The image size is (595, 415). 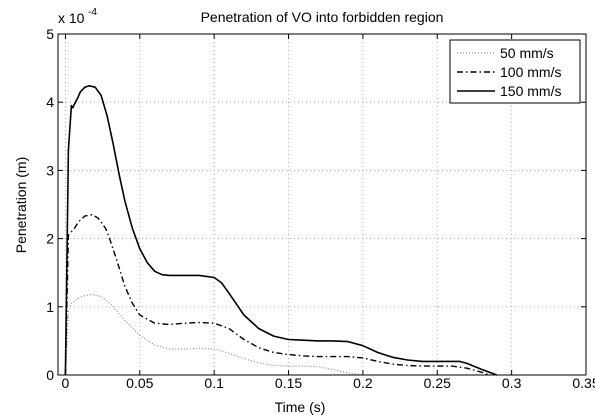 What do you see at coordinates (363, 383) in the screenshot?
I see `x-tick-label: 0.2` at bounding box center [363, 383].